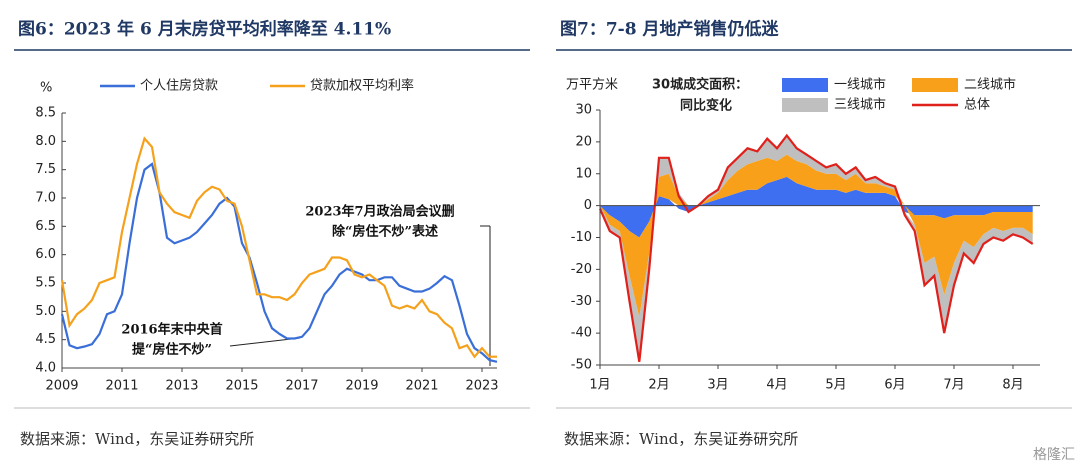  What do you see at coordinates (179, 86) in the screenshot?
I see `legend-label: 个人住房贷款` at bounding box center [179, 86].